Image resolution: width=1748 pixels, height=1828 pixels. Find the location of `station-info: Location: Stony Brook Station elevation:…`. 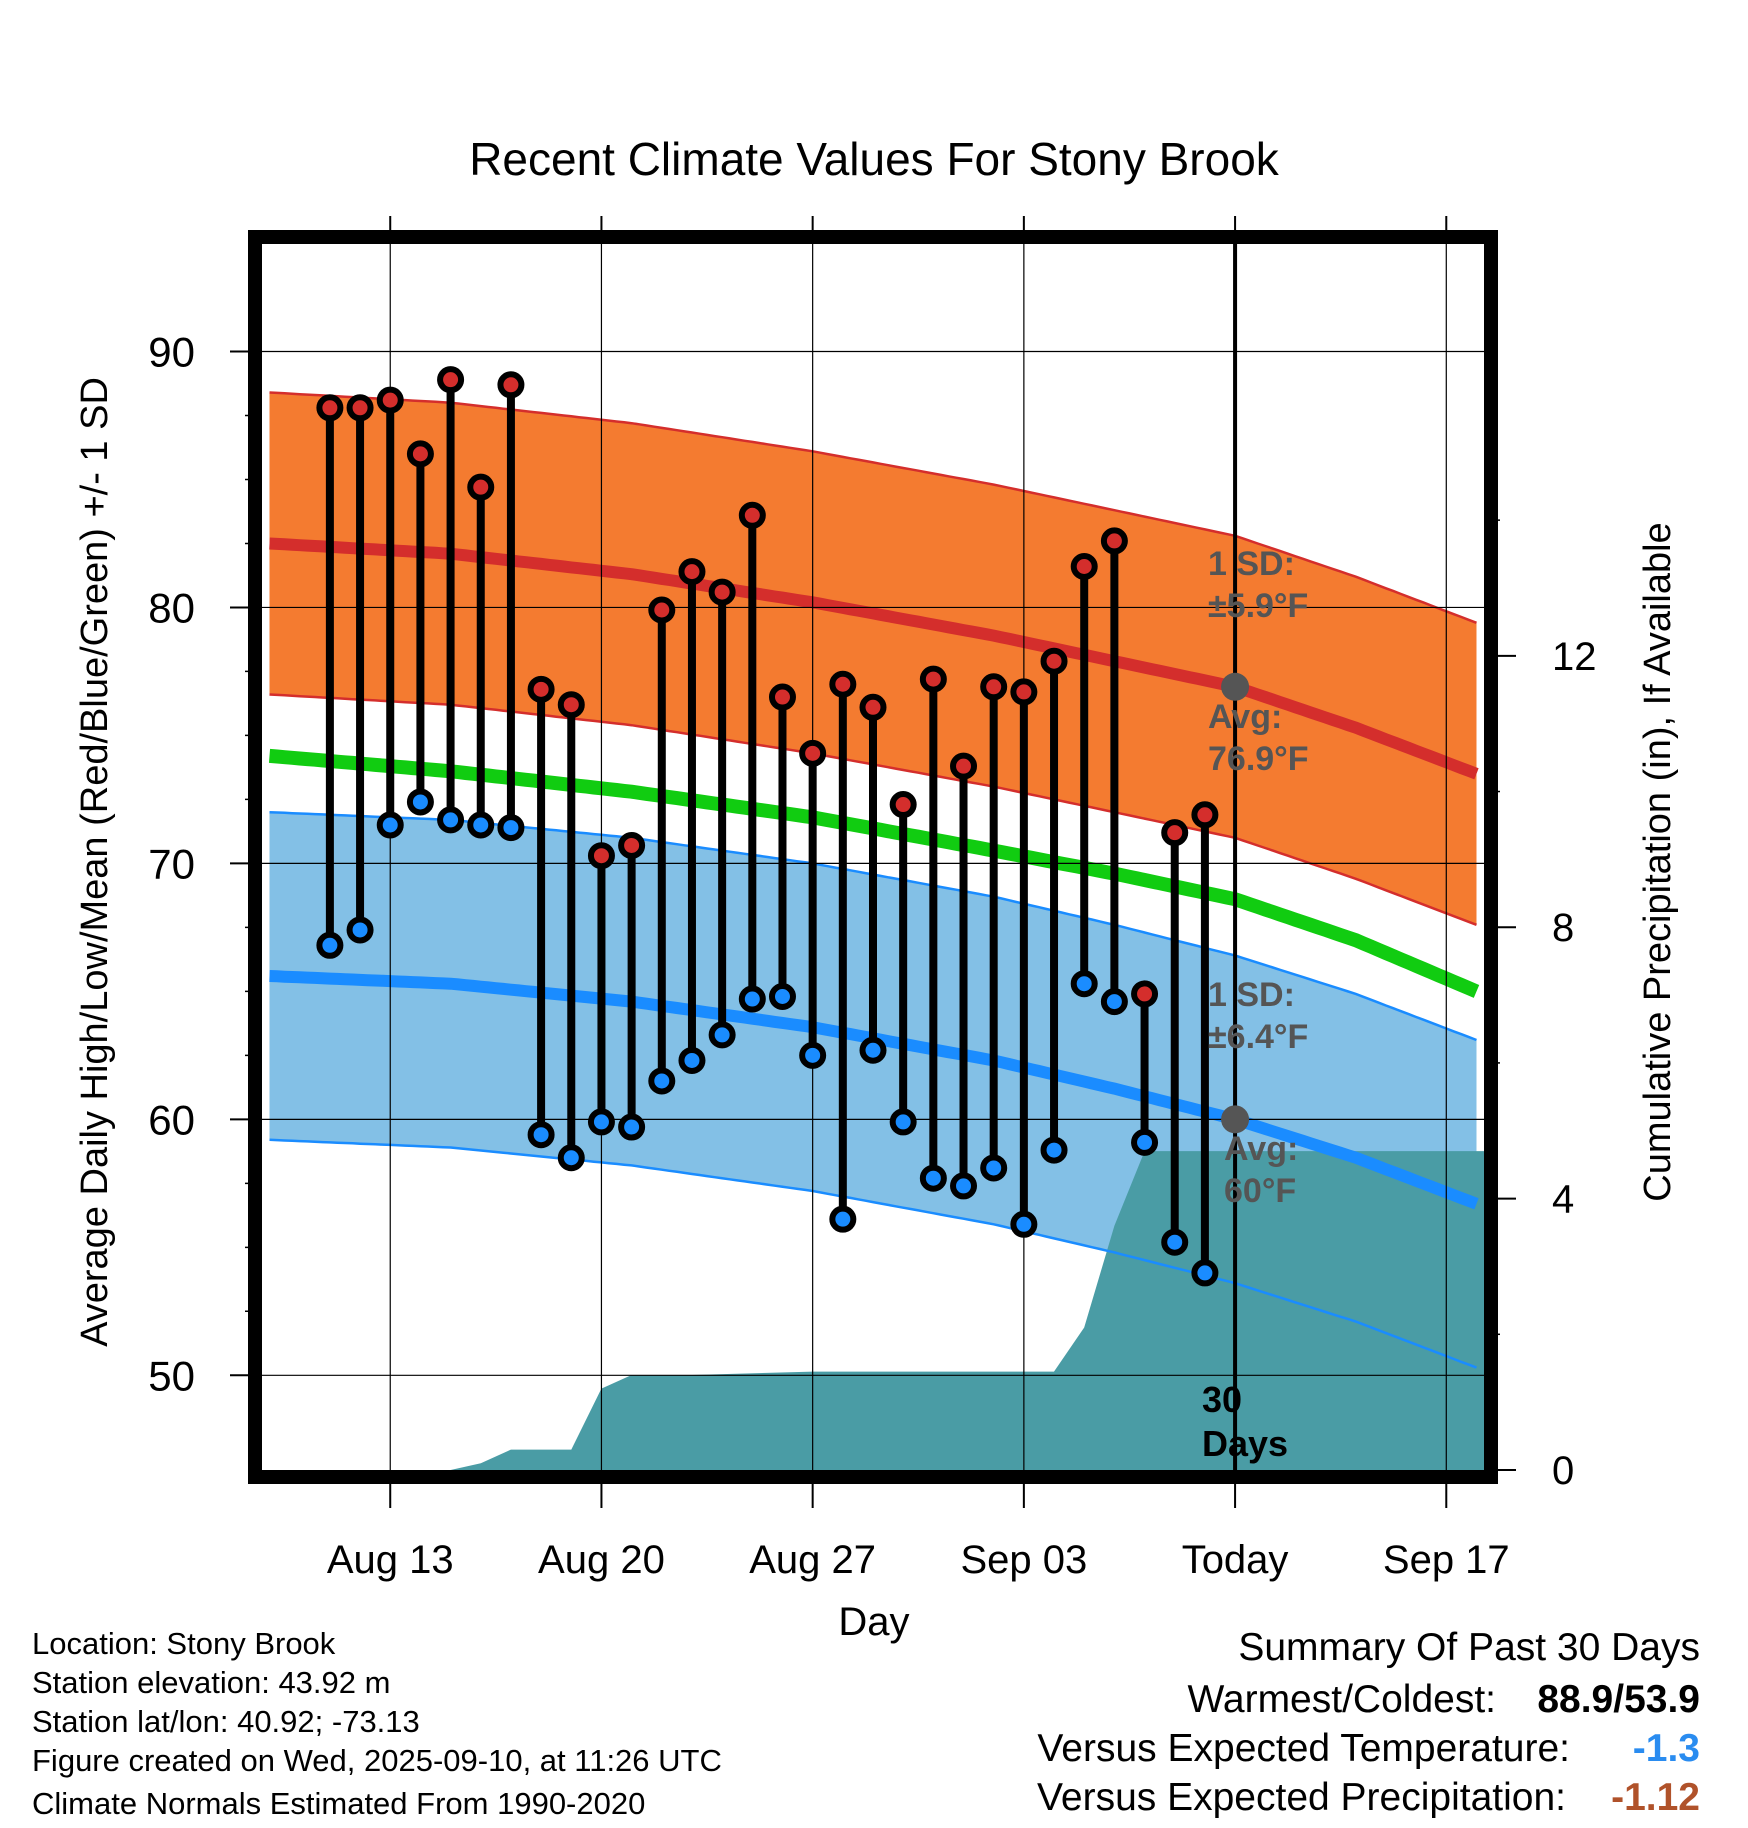

station-info: Location: Stony Brook Station elevation:… is located at coordinates (377, 1723).